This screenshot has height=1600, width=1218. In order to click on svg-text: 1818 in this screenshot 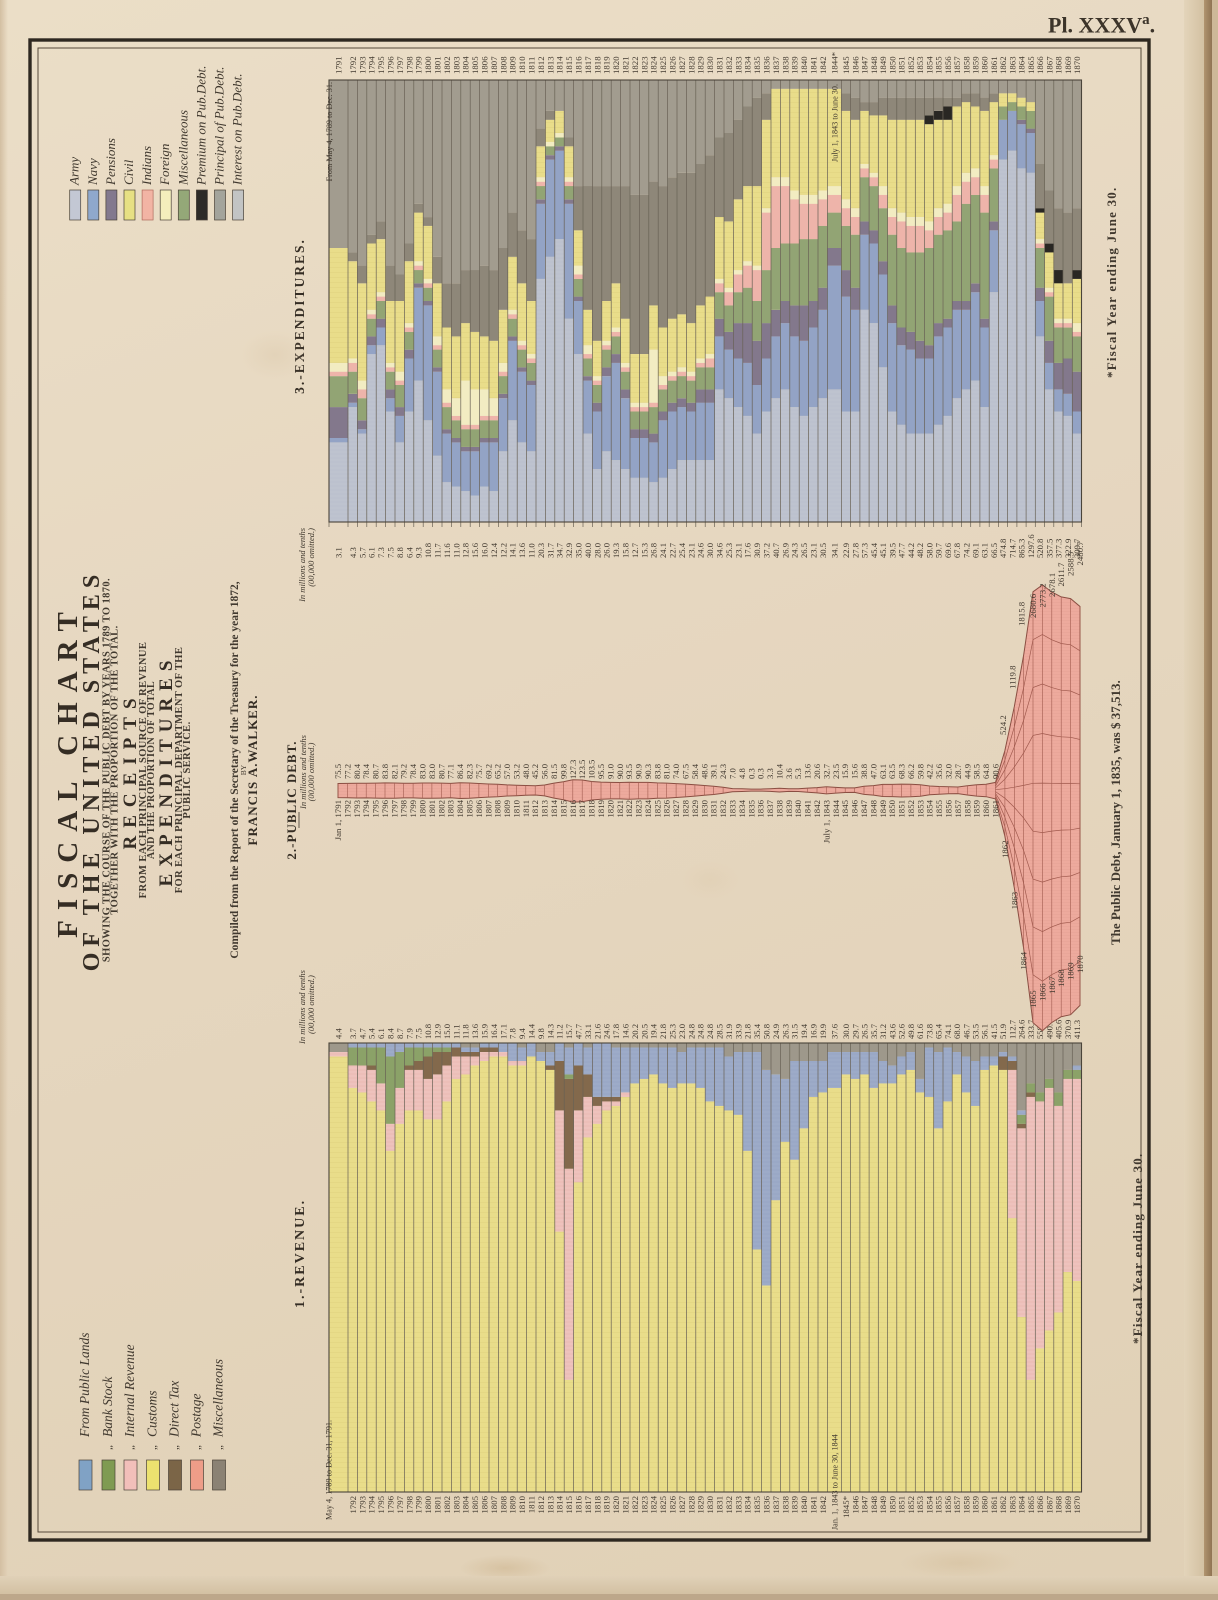, I will do `click(597, 65)`.